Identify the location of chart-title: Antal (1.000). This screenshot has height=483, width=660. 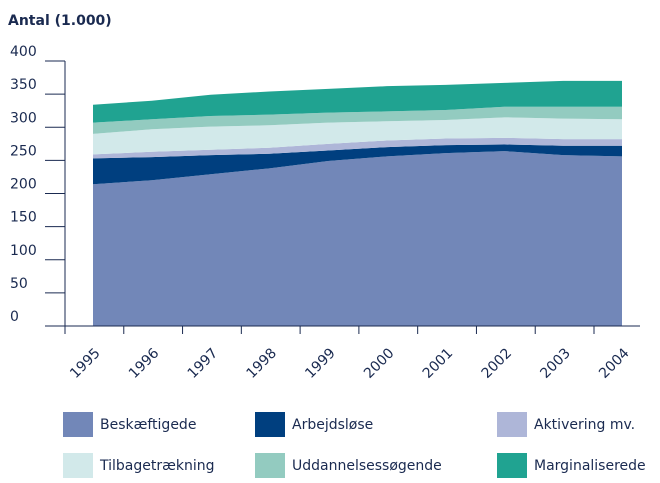
(60, 21).